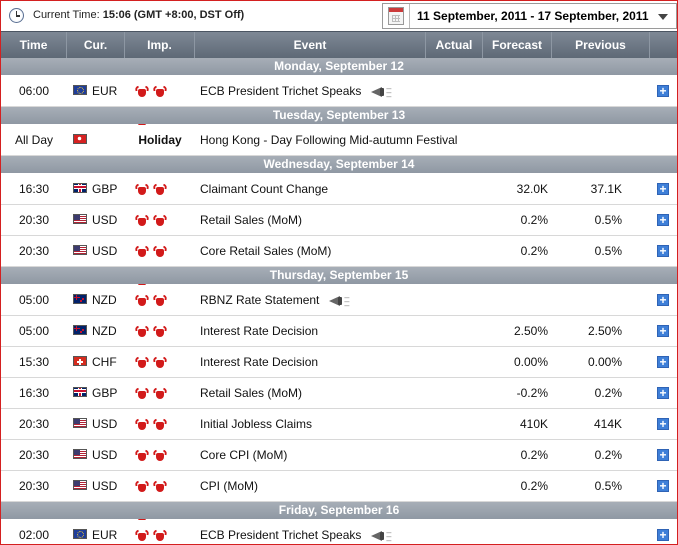  What do you see at coordinates (340, 300) in the screenshot?
I see `speech-icon: – – –` at bounding box center [340, 300].